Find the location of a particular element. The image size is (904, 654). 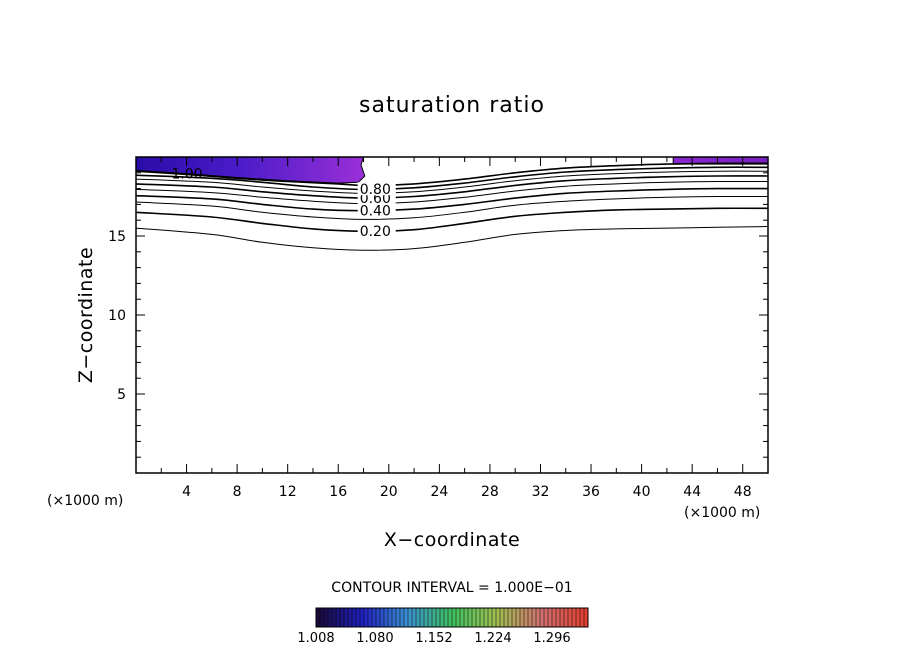

y-tick-label: 15 is located at coordinates (117, 237).